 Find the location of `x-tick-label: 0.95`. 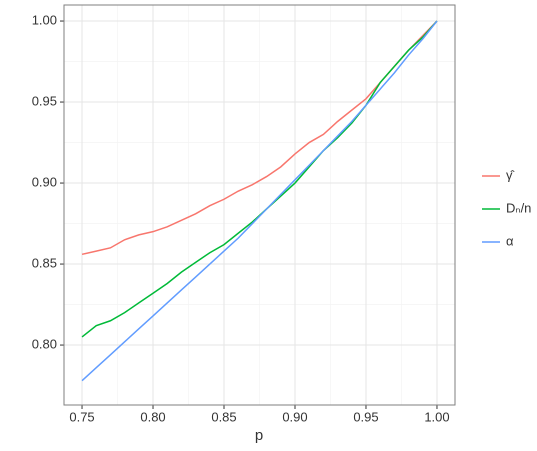

x-tick-label: 0.95 is located at coordinates (365, 416).